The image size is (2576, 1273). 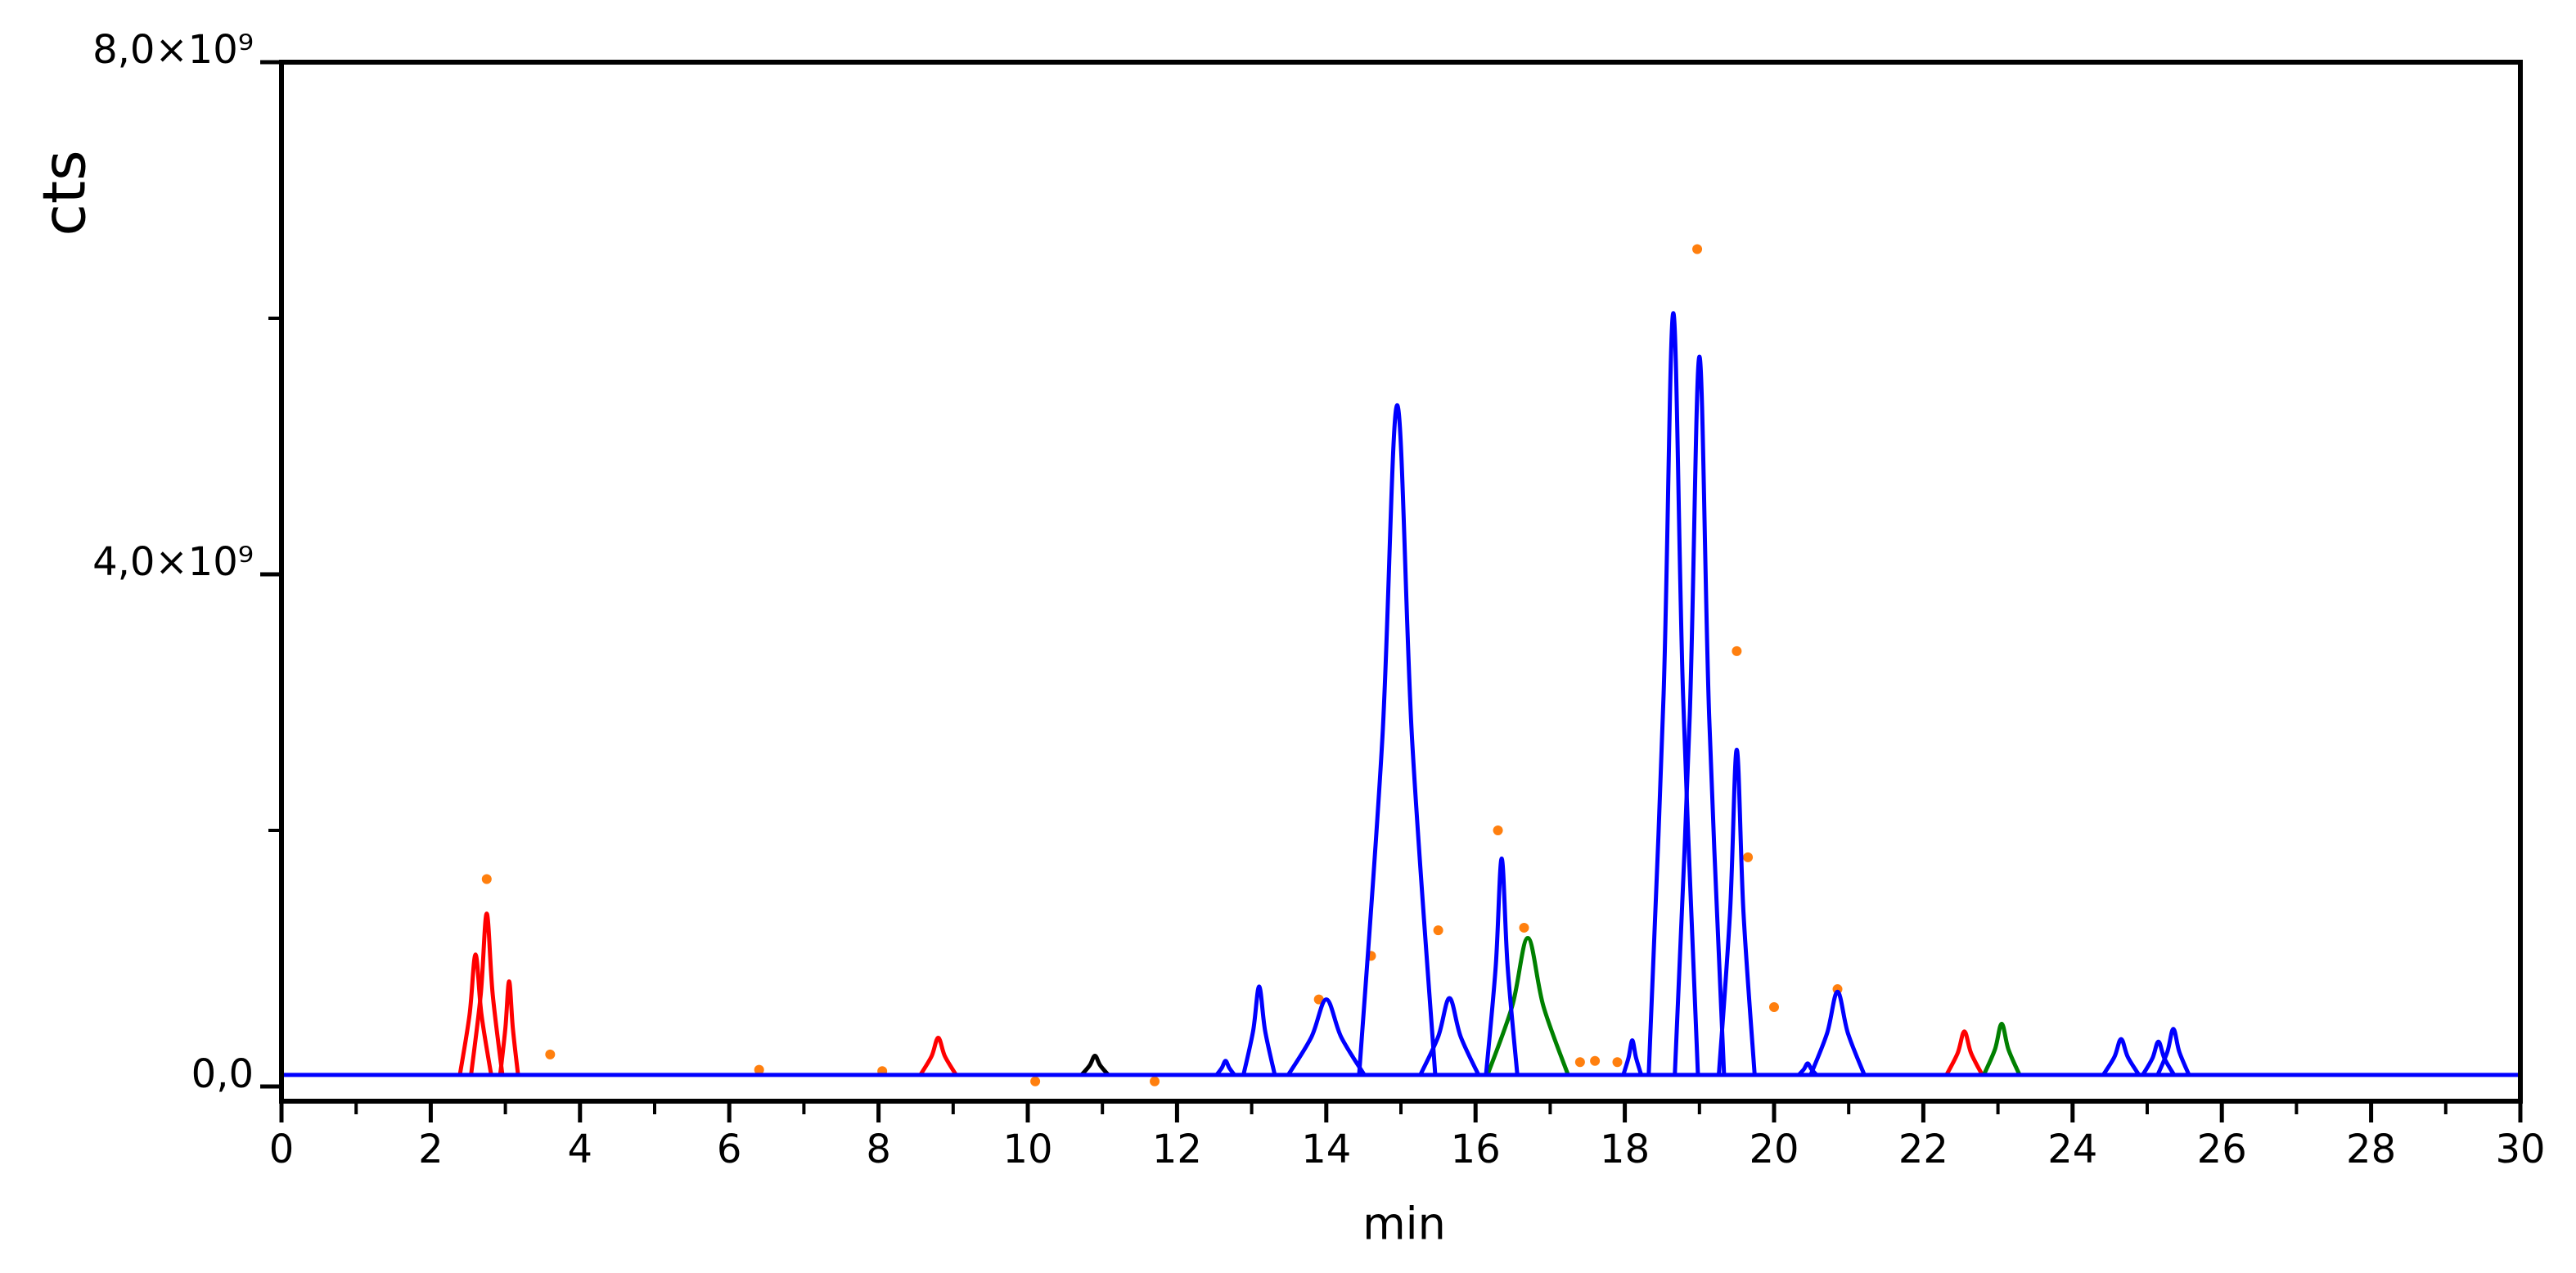 I want to click on x-tick-label: 6, so click(x=729, y=1149).